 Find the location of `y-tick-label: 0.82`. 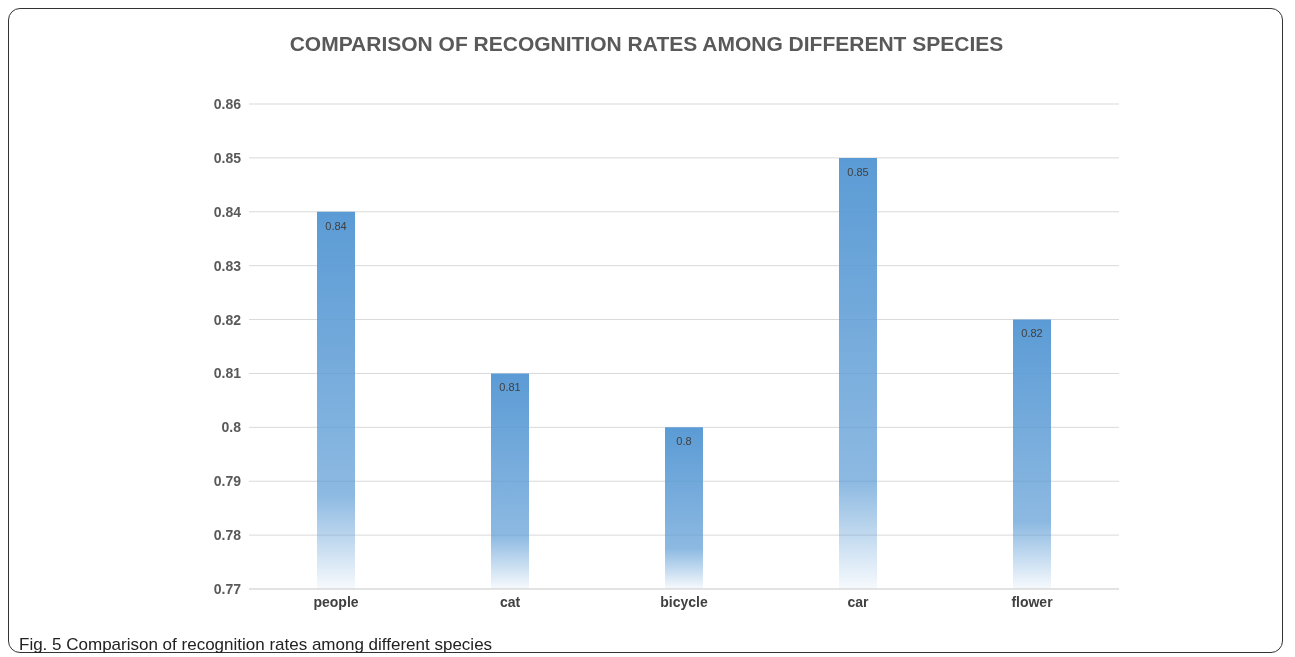

y-tick-label: 0.82 is located at coordinates (227, 319).